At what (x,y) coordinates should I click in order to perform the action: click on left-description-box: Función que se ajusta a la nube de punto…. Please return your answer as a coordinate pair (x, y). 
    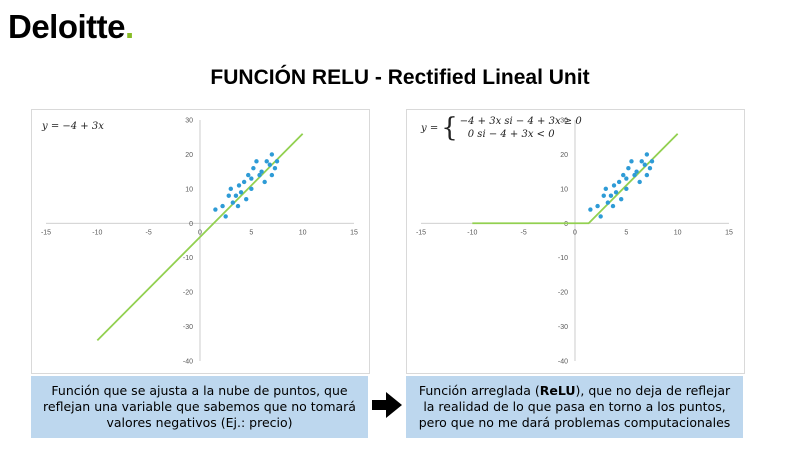
    Looking at the image, I should click on (199, 407).